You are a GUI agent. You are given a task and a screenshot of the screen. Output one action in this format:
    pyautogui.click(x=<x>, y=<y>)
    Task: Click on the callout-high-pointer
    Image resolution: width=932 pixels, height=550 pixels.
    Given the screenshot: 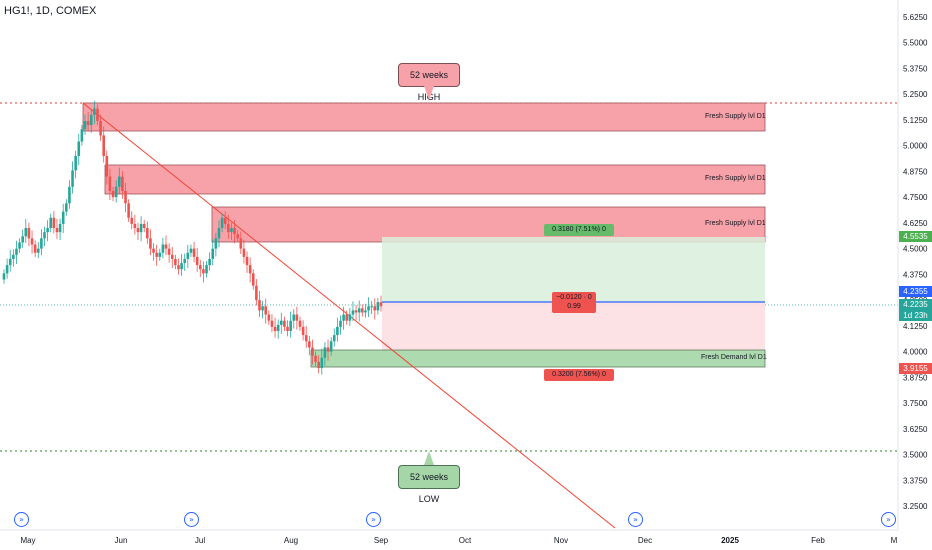 What is the action you would take?
    pyautogui.click(x=429, y=93)
    